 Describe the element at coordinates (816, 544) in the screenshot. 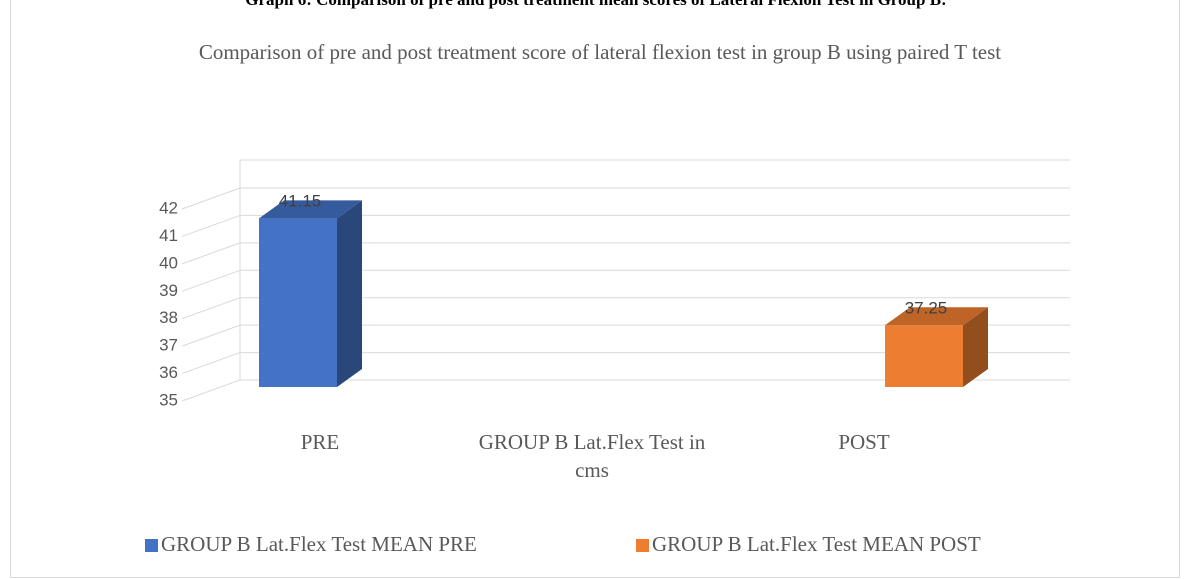

I see `legend-label: GROUP B Lat.Flex Test MEAN POST` at that location.